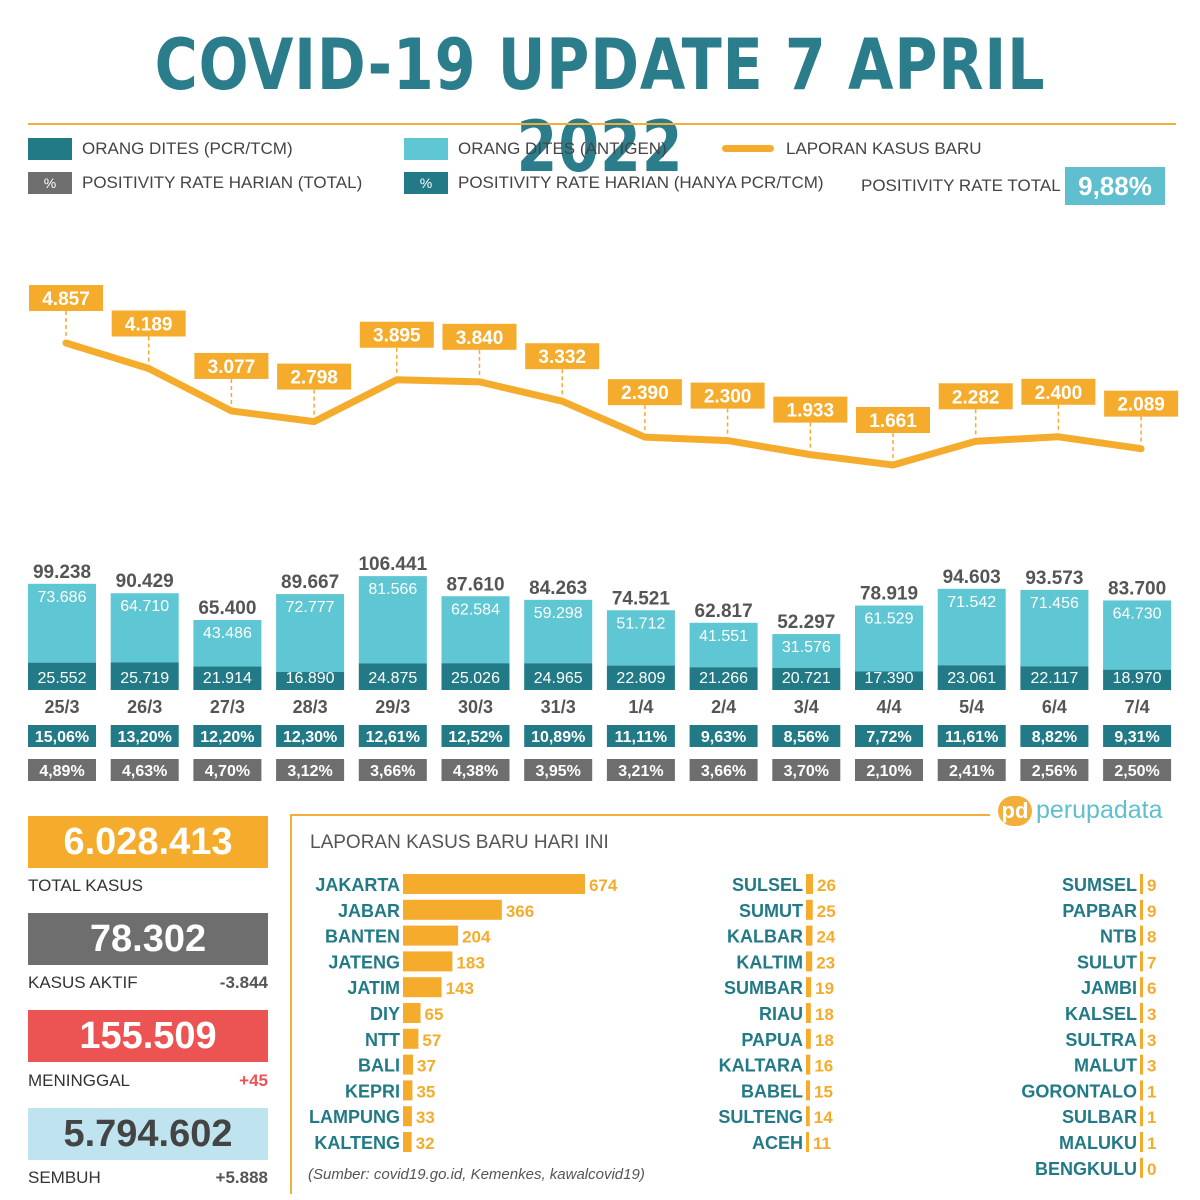 This screenshot has height=1200, width=1200. Describe the element at coordinates (364, 962) in the screenshot. I see `province-name: JATENG` at that location.